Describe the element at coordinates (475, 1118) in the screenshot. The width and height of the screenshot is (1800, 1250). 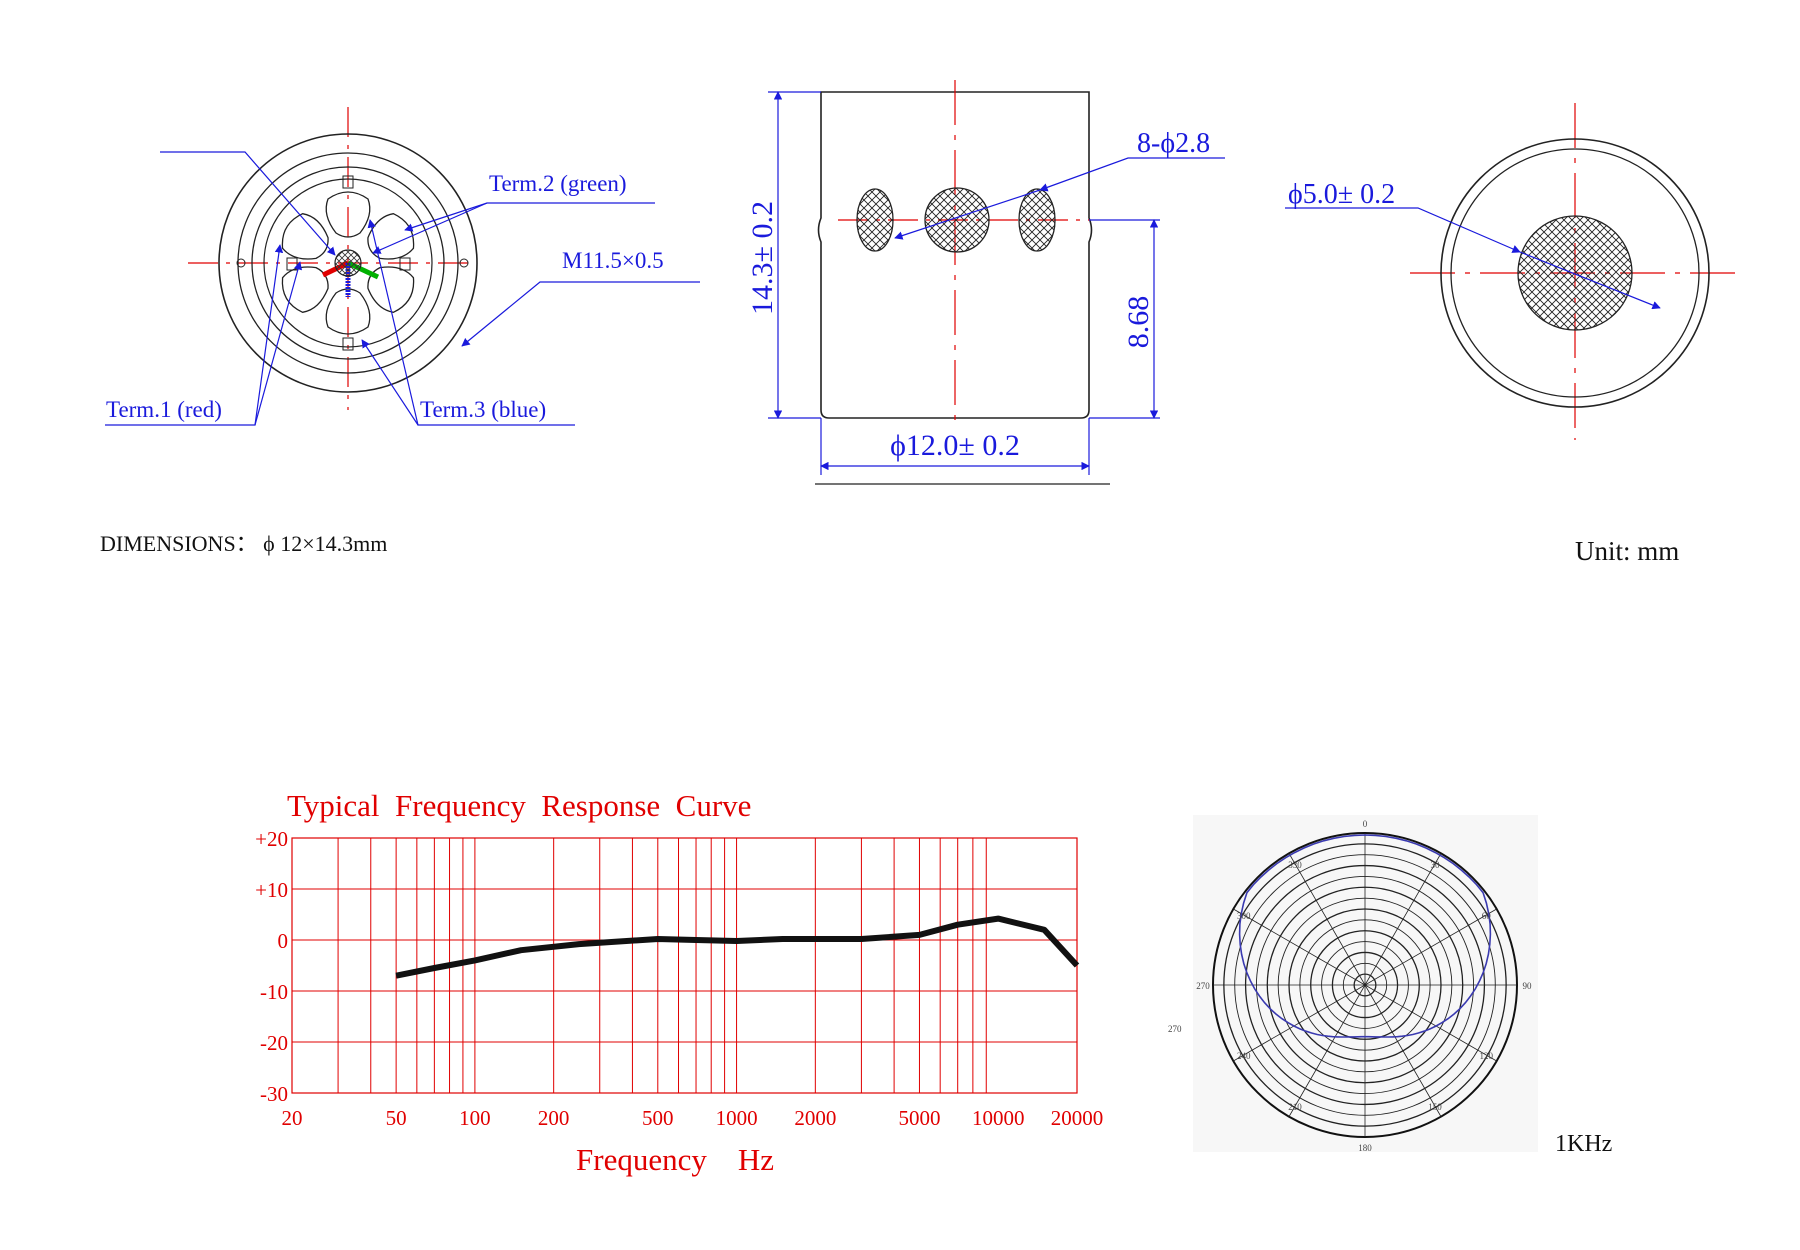
I see `x-tick-label: 100` at that location.